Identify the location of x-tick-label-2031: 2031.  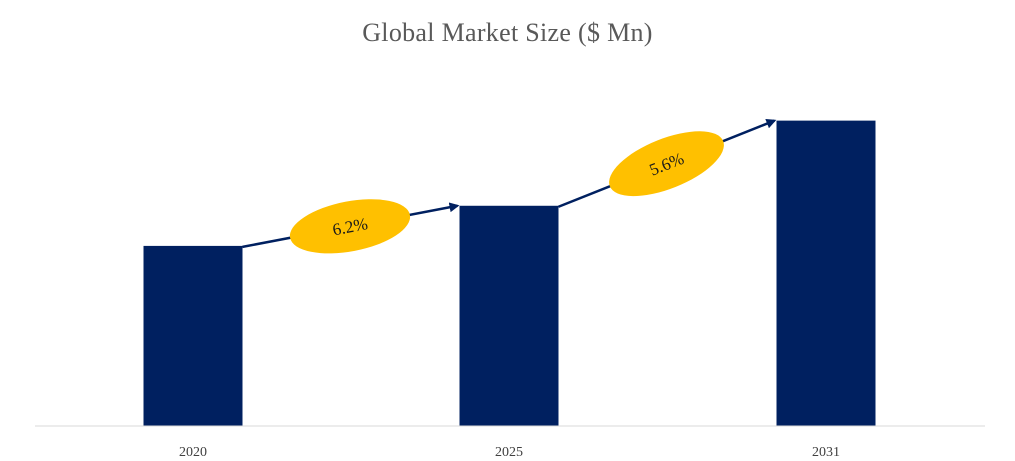
(826, 452).